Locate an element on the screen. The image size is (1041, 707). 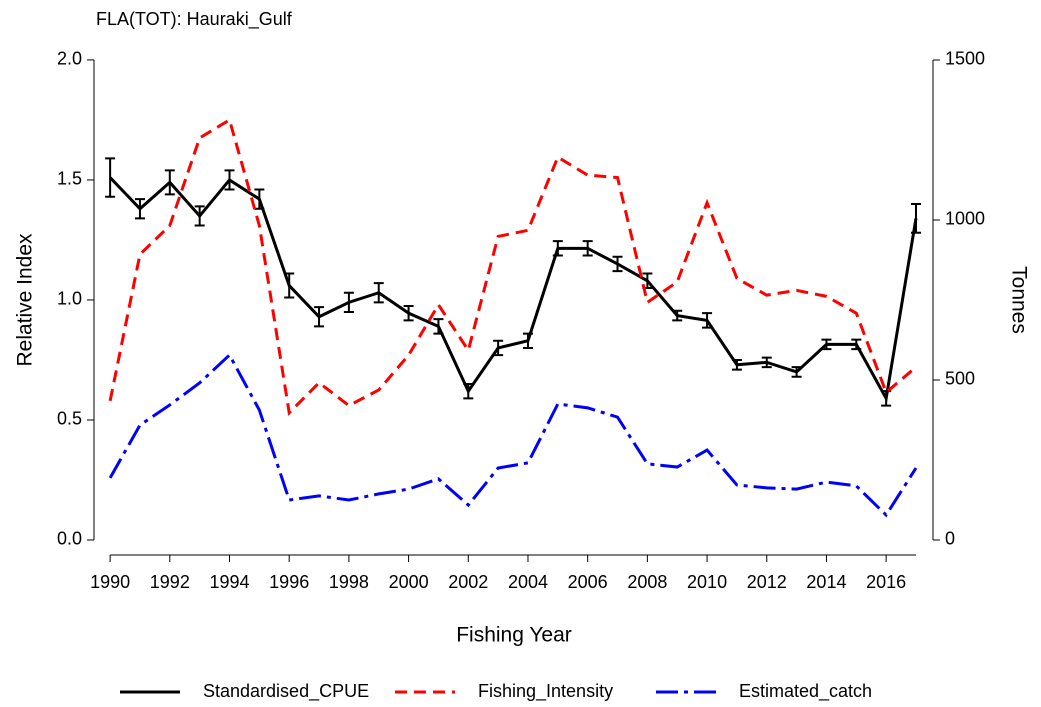
x-tick-label: 2004 is located at coordinates (528, 582).